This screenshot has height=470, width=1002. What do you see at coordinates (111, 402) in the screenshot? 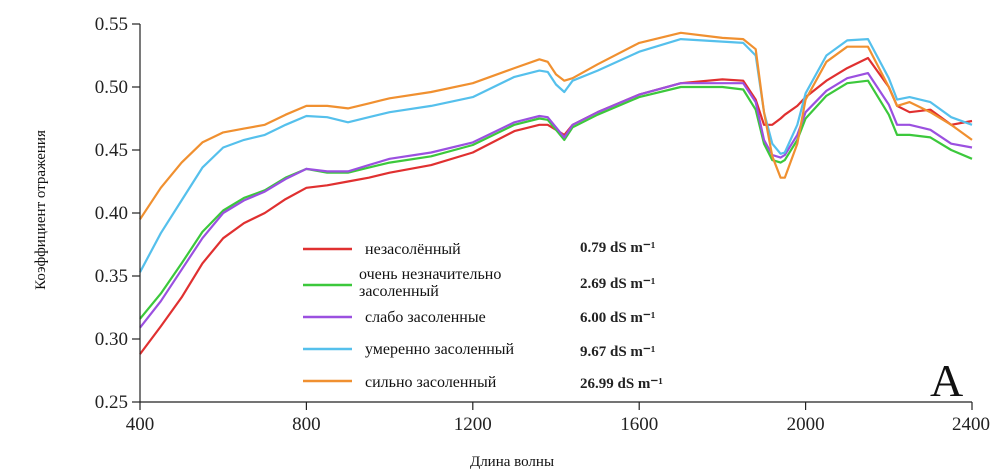
I see `y-tick-label: 0.25` at bounding box center [111, 402].